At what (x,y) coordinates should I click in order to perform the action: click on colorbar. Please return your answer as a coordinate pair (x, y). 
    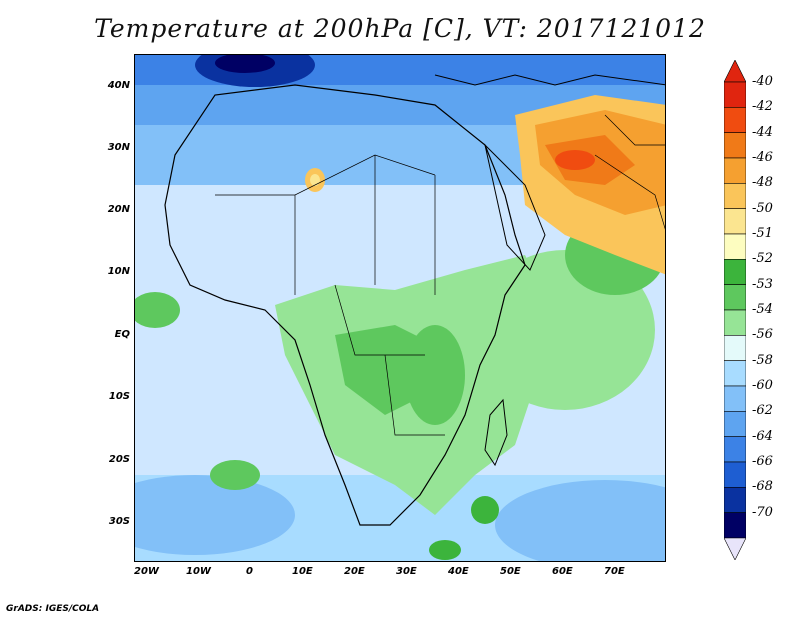
    Looking at the image, I should click on (735, 310).